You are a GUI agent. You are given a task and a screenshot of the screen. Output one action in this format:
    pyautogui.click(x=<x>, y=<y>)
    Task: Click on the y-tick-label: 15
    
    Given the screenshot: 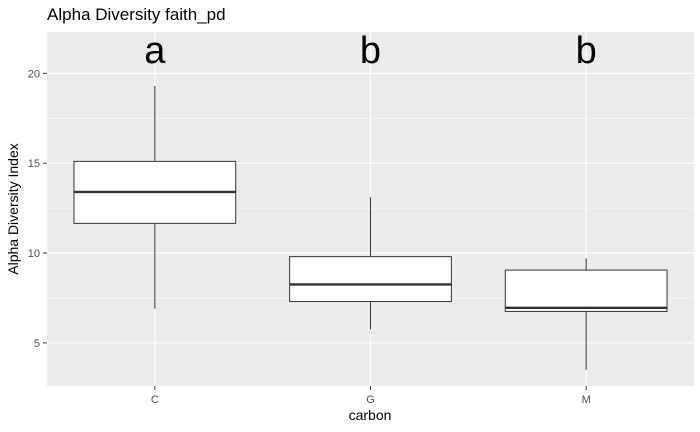 What is the action you would take?
    pyautogui.click(x=34, y=164)
    